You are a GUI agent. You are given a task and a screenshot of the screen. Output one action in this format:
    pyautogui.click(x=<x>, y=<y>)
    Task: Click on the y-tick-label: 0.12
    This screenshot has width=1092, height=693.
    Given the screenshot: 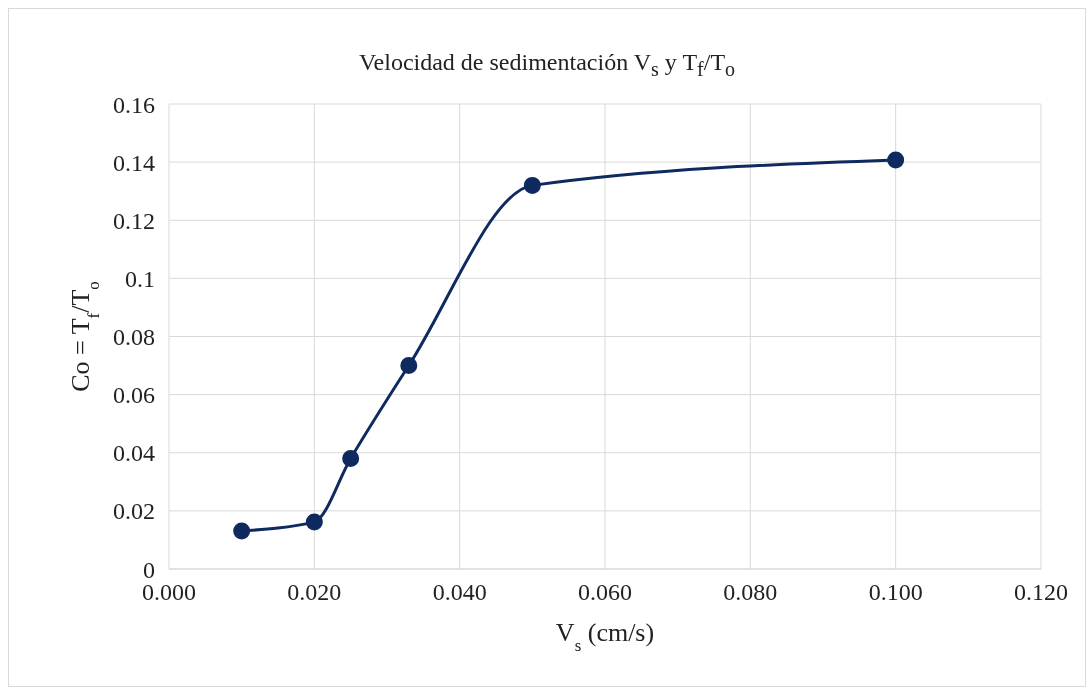 What is the action you would take?
    pyautogui.click(x=134, y=220)
    